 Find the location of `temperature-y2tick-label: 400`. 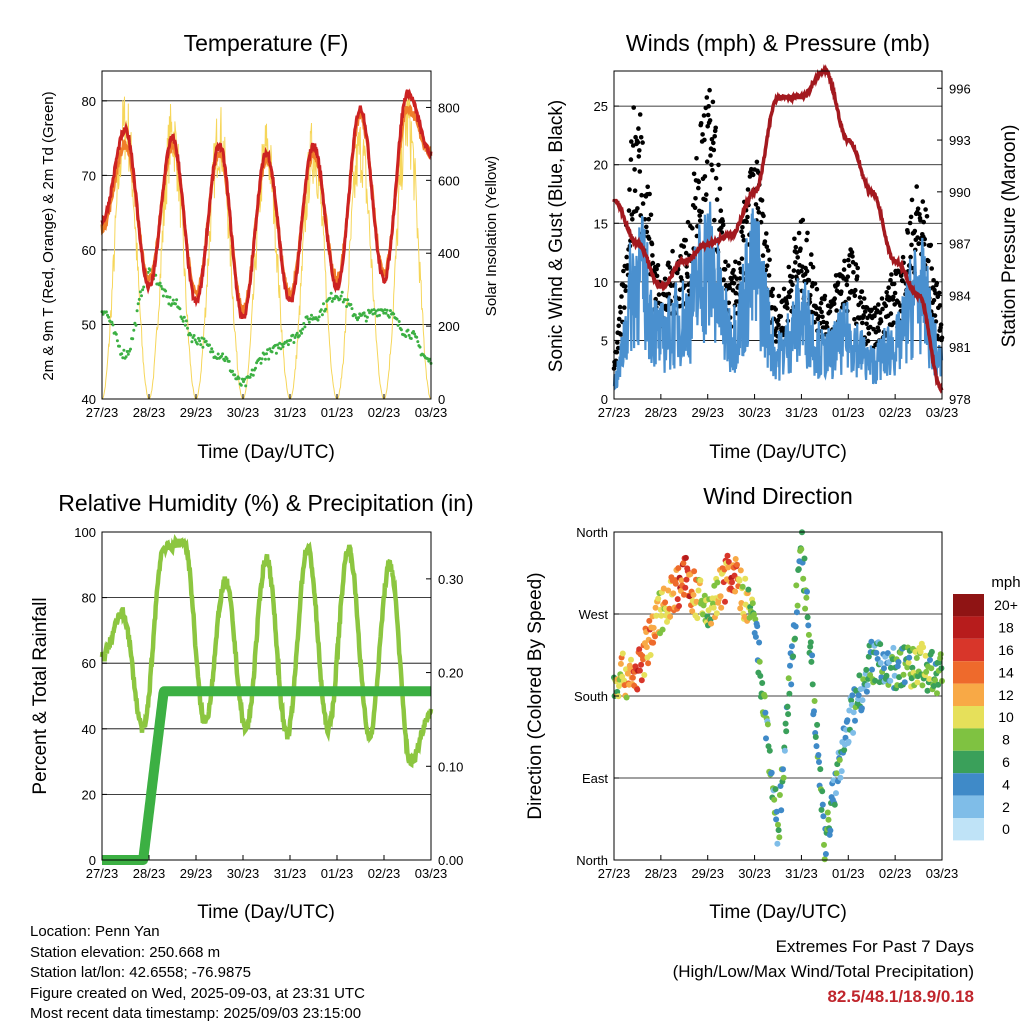

temperature-y2tick-label: 400 is located at coordinates (449, 253).